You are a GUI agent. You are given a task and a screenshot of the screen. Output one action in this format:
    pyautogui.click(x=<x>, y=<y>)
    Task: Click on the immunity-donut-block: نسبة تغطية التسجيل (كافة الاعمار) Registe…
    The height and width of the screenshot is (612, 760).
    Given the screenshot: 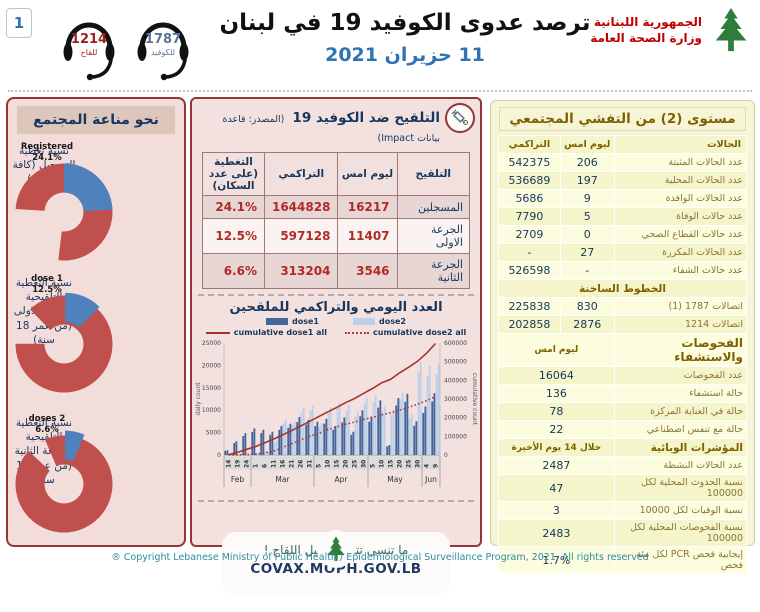 What is the action you would take?
    pyautogui.click(x=96, y=202)
    